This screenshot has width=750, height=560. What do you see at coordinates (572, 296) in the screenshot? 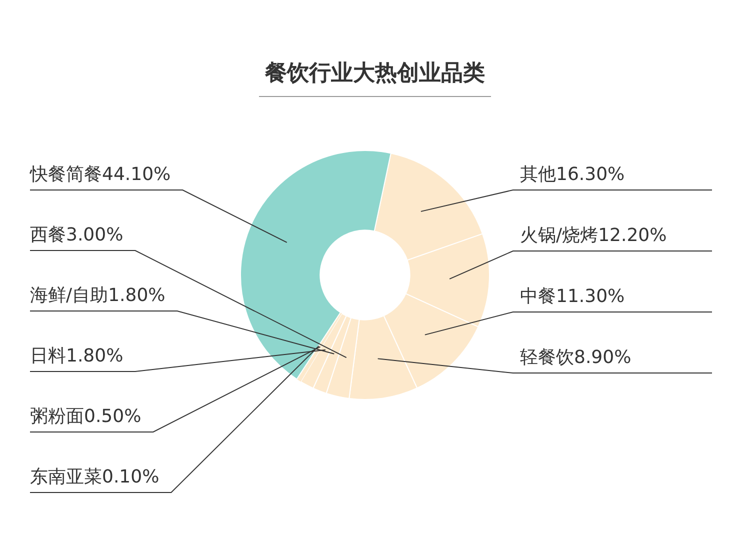
I see `slice-label: 中餐11.30%` at bounding box center [572, 296].